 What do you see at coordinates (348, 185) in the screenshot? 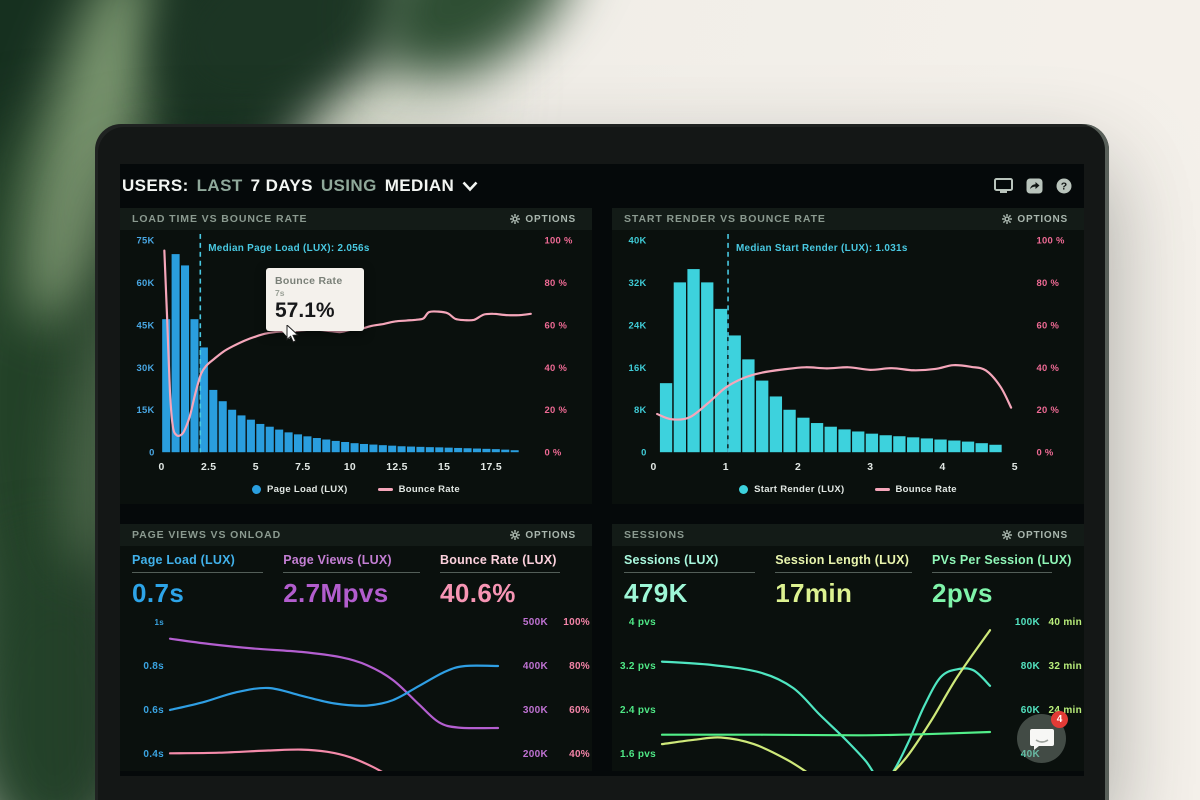
I see `header-segment: USING` at bounding box center [348, 185].